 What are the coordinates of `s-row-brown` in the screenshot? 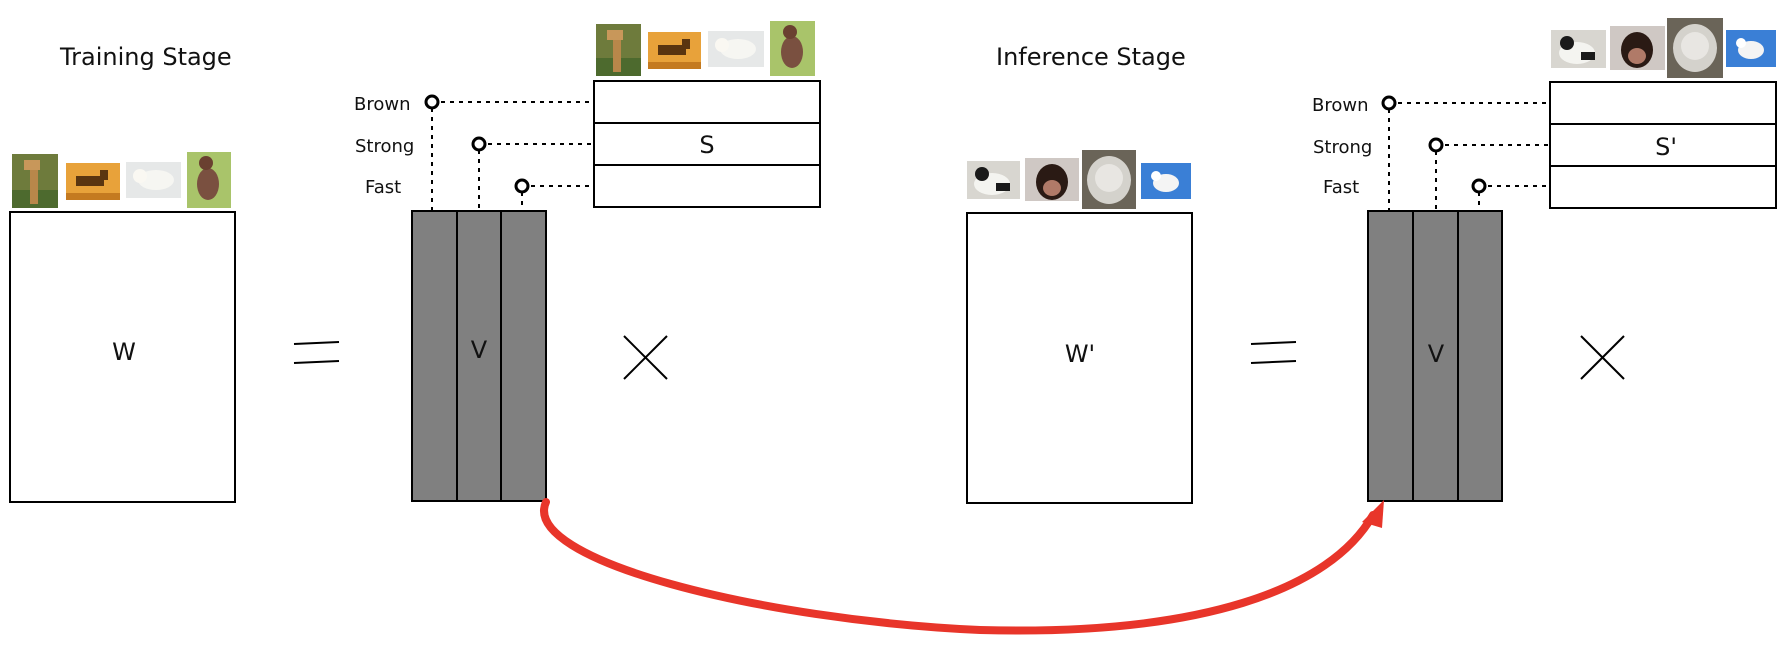 It's located at (707, 102).